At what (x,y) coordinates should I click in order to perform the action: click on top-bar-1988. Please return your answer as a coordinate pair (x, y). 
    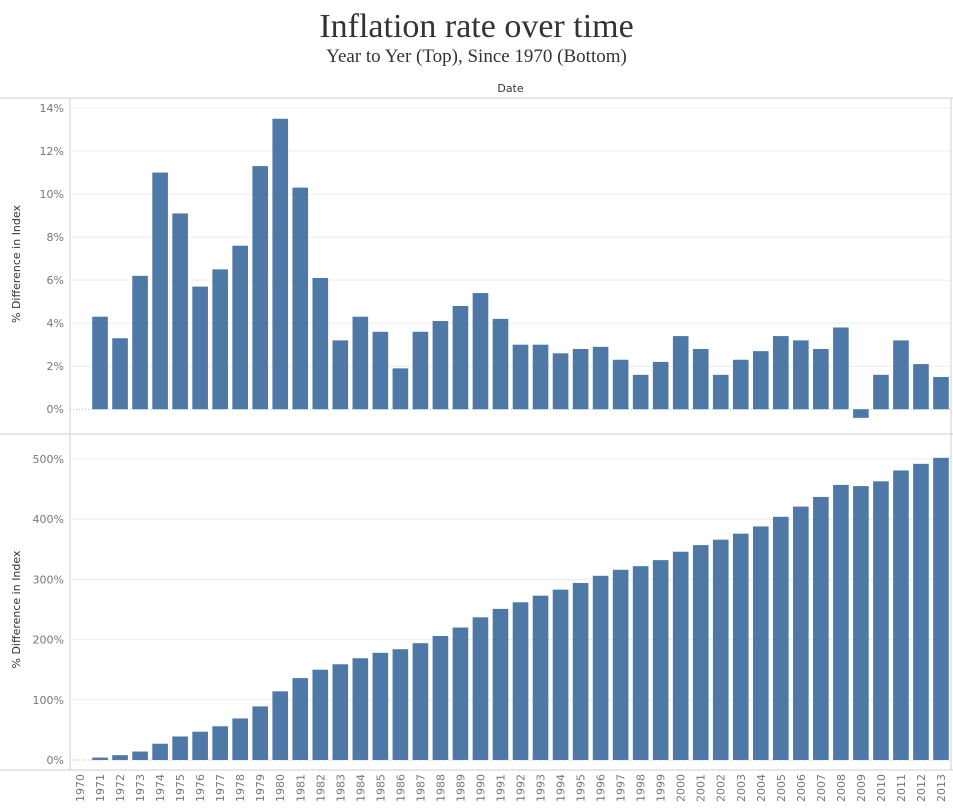
    Looking at the image, I should click on (440, 365).